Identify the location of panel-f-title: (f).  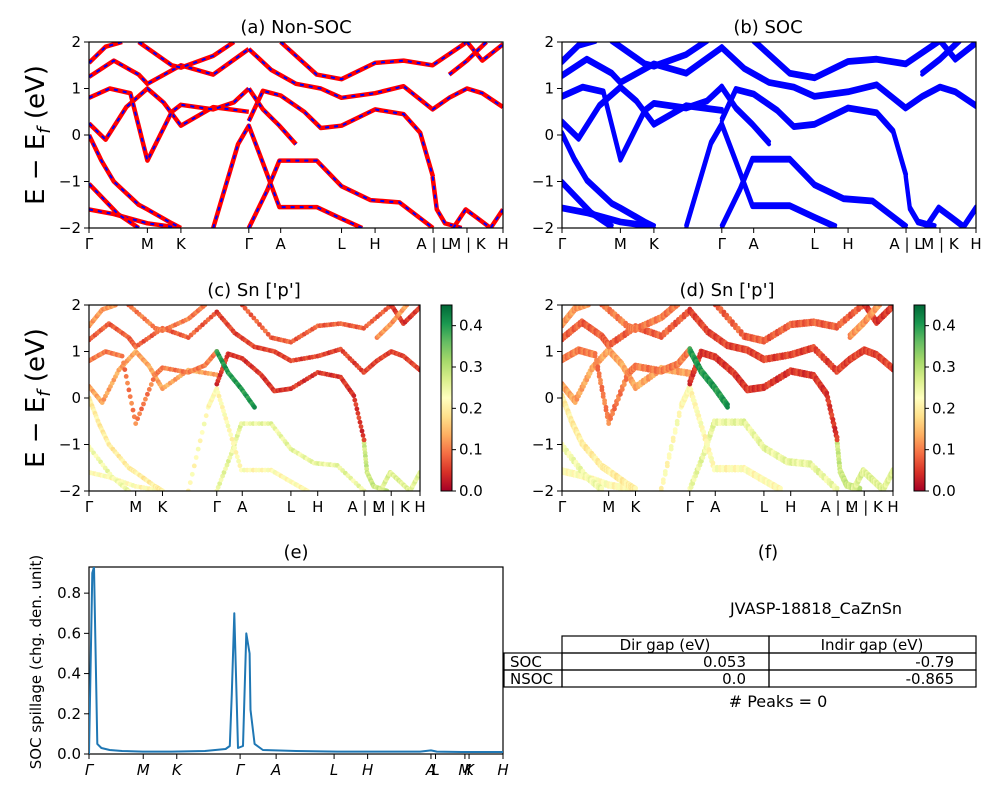
(768, 552).